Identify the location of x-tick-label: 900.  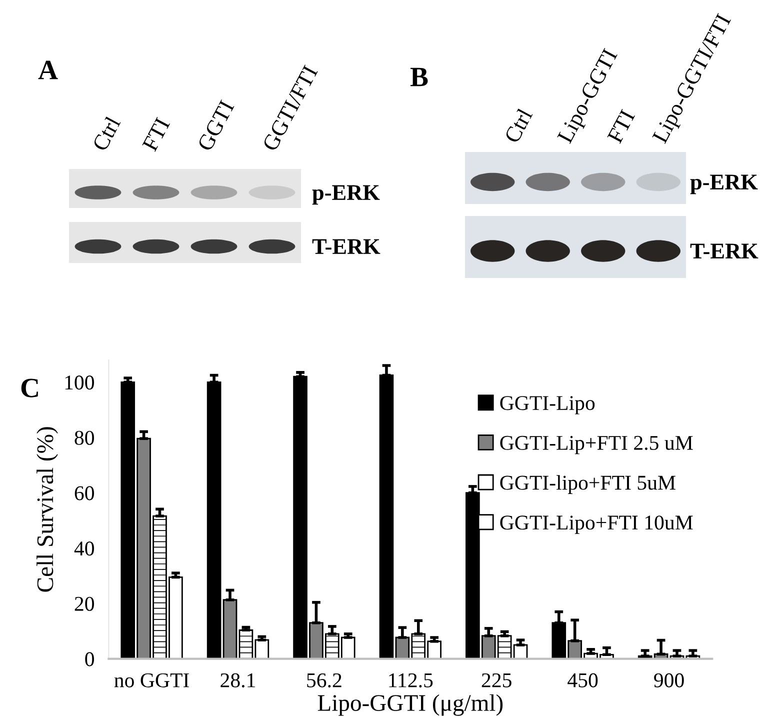
(669, 680).